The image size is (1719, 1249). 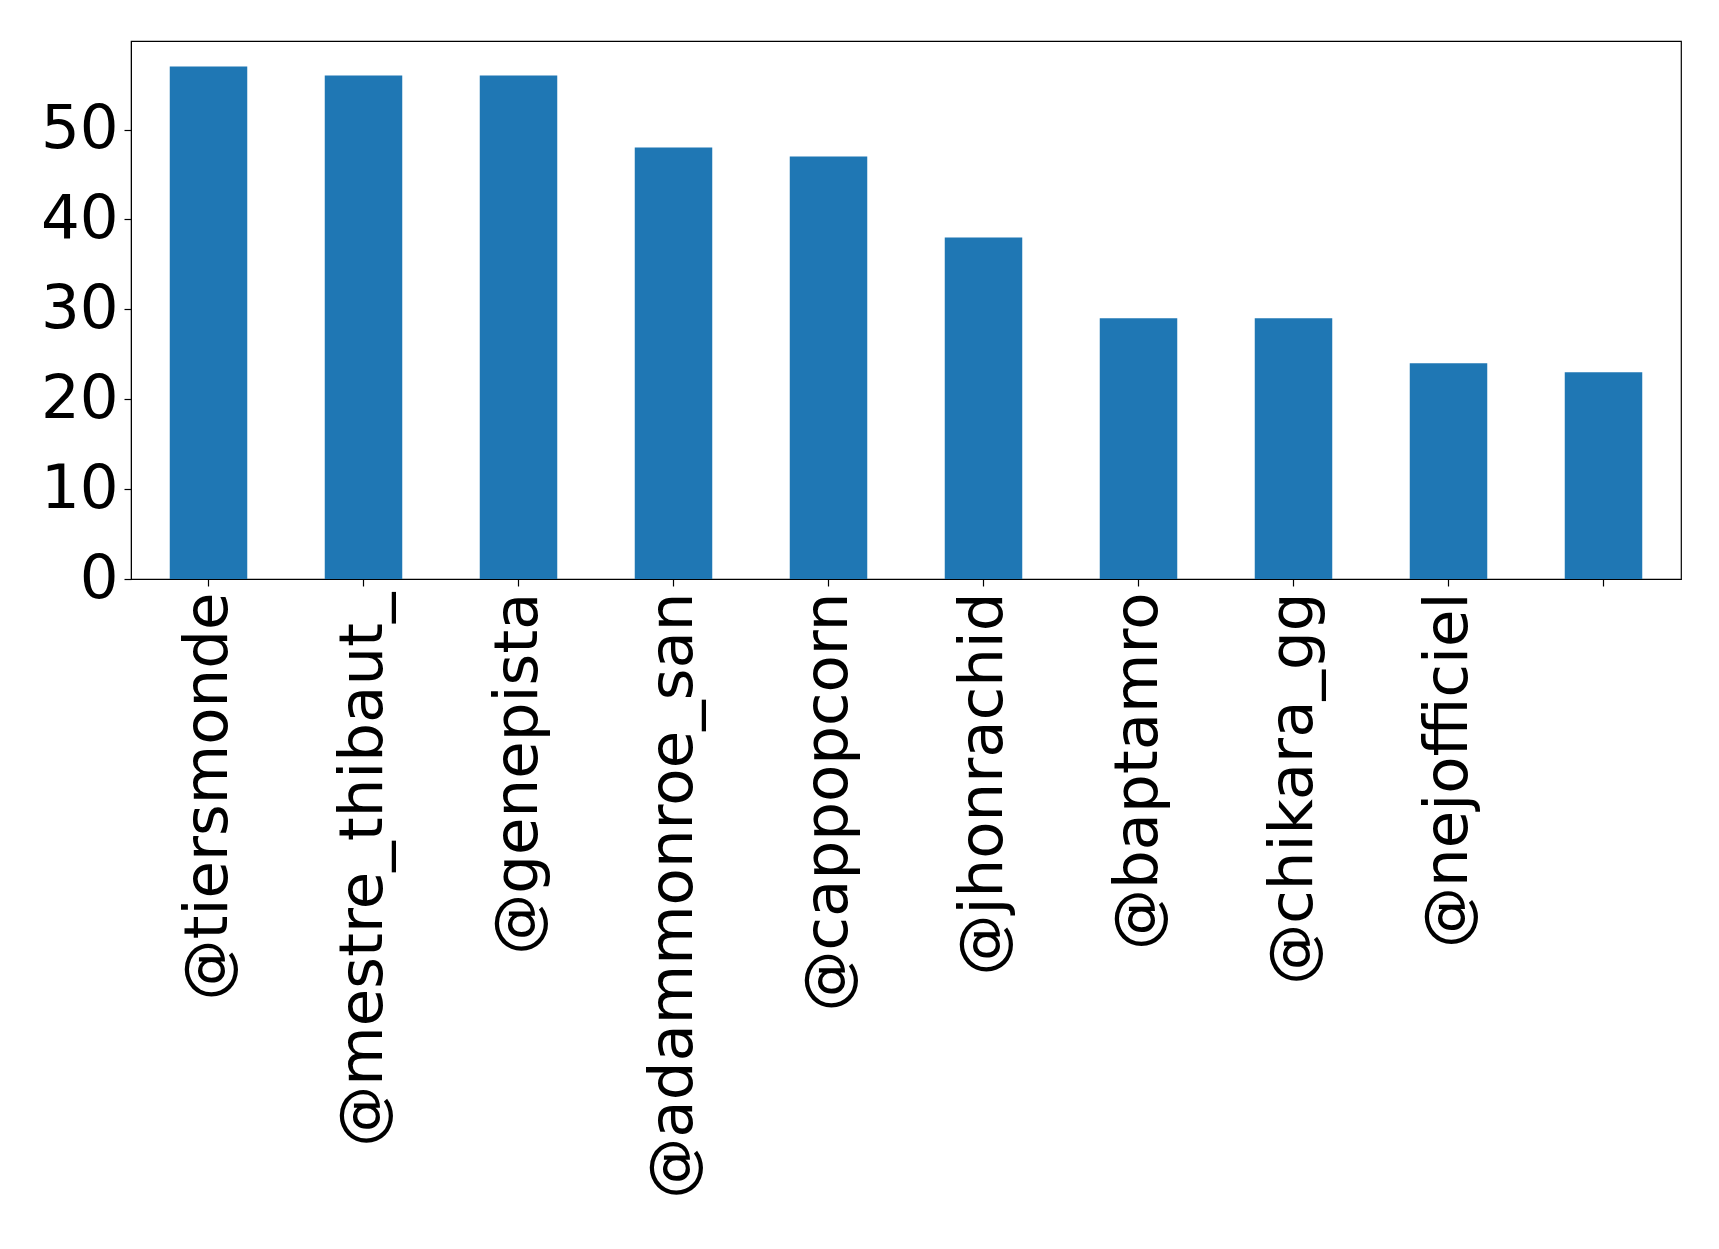 What do you see at coordinates (670, 895) in the screenshot?
I see `x-tick-label: @adammonroe_san` at bounding box center [670, 895].